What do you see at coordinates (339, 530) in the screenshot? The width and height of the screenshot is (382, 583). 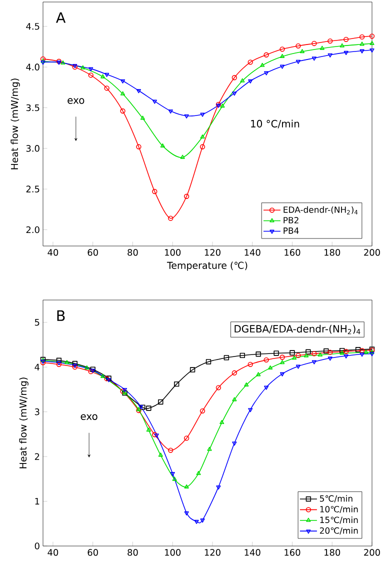 I see `legend-label: 20℃/min` at bounding box center [339, 530].